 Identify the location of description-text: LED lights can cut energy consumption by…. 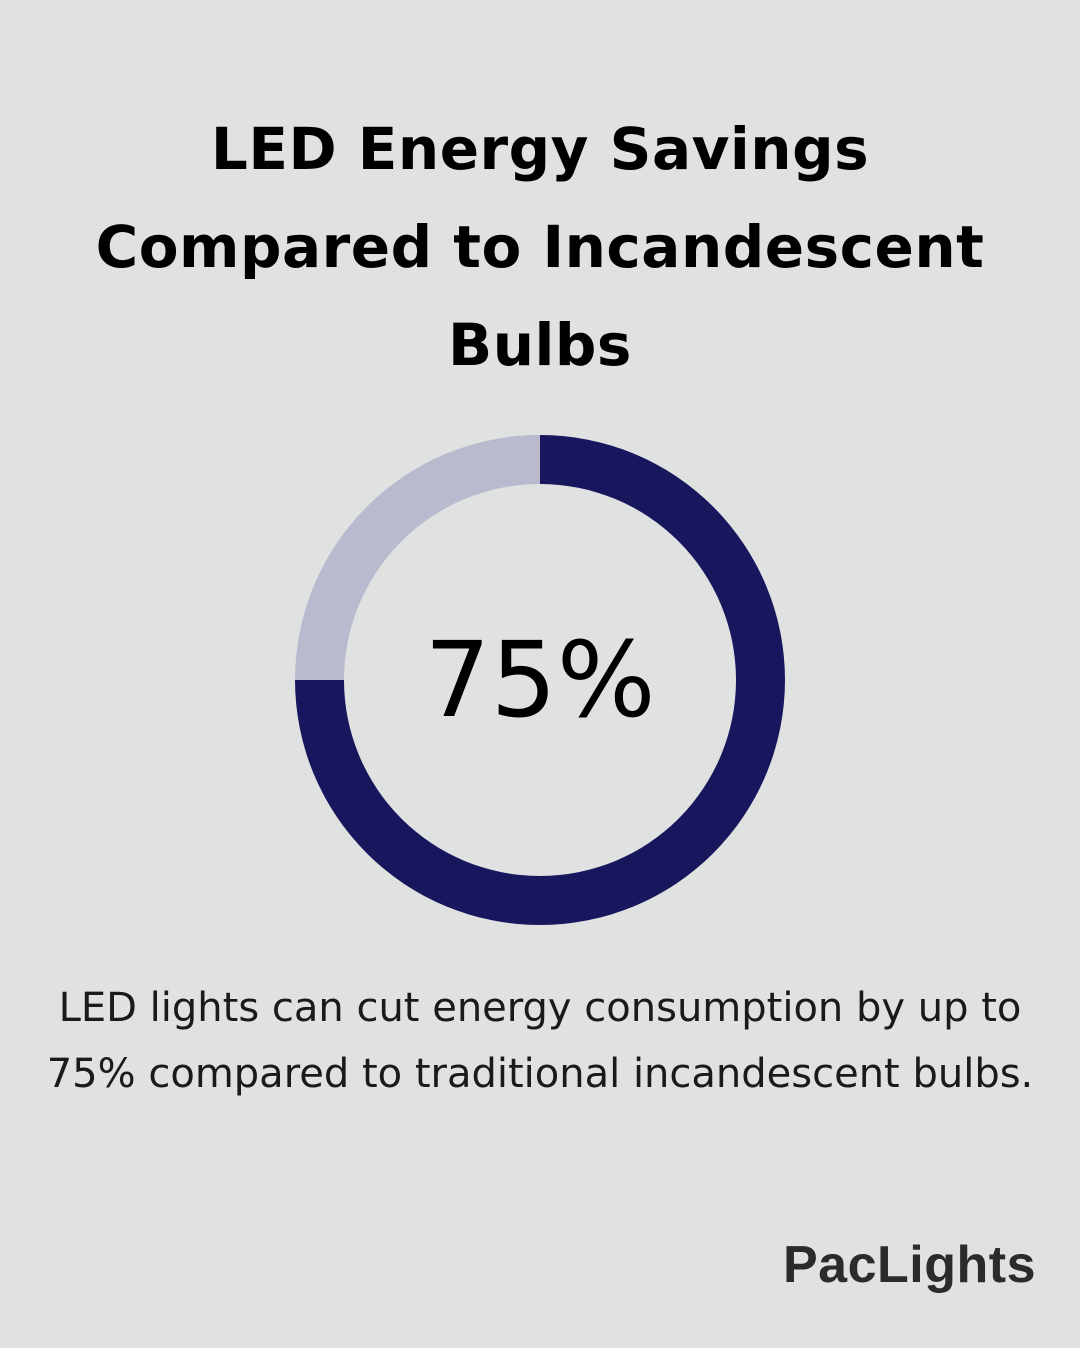
(540, 1041).